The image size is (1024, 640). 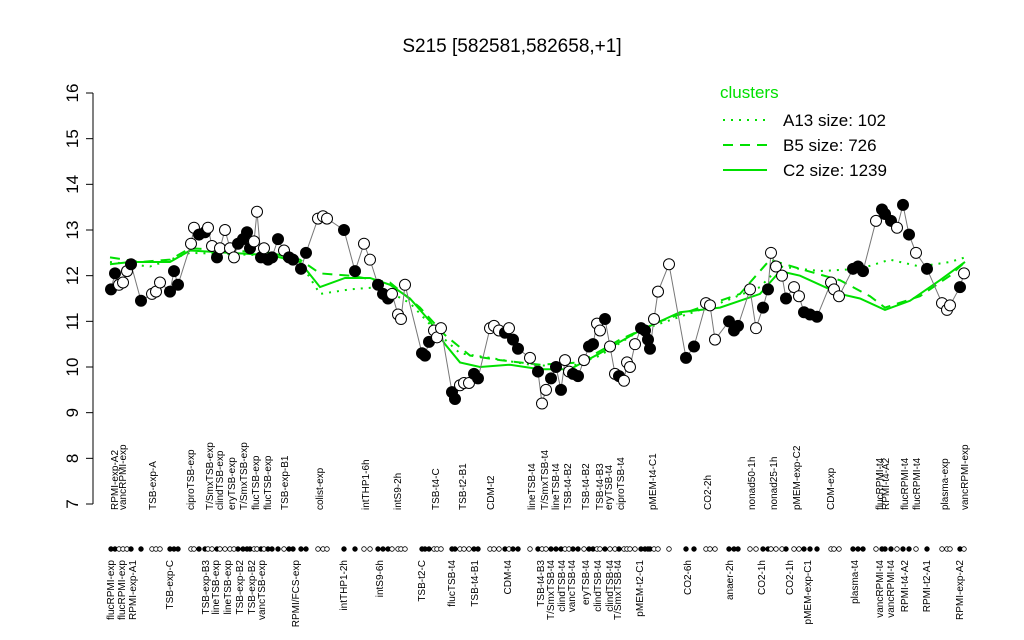 I want to click on top-label: ciproTSB-t4, so click(x=621, y=483).